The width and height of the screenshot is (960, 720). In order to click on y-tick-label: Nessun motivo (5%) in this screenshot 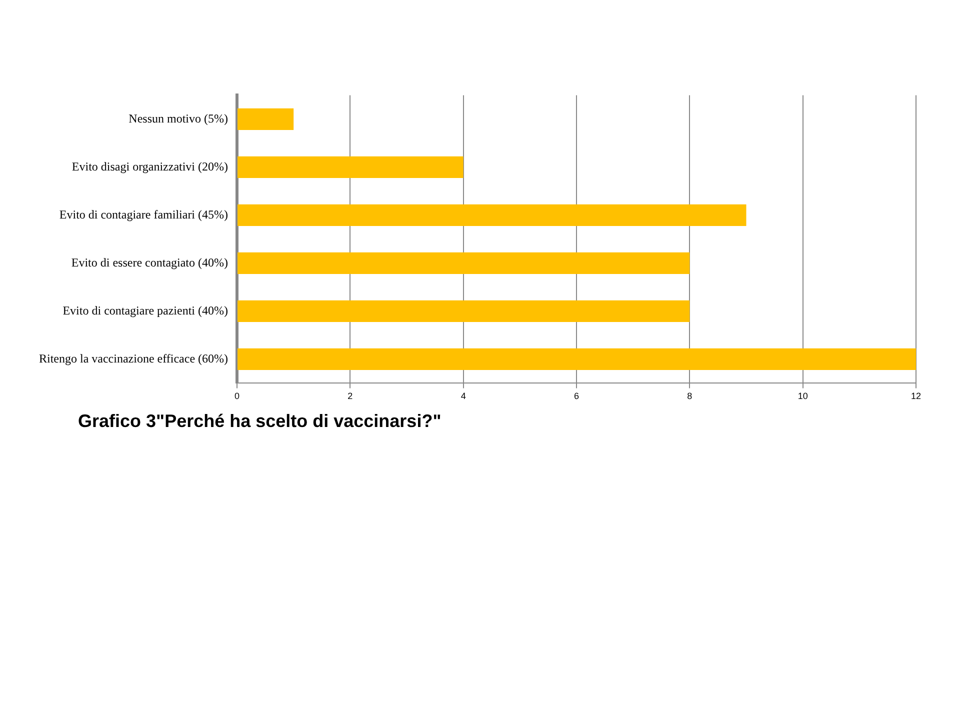, I will do `click(178, 118)`.